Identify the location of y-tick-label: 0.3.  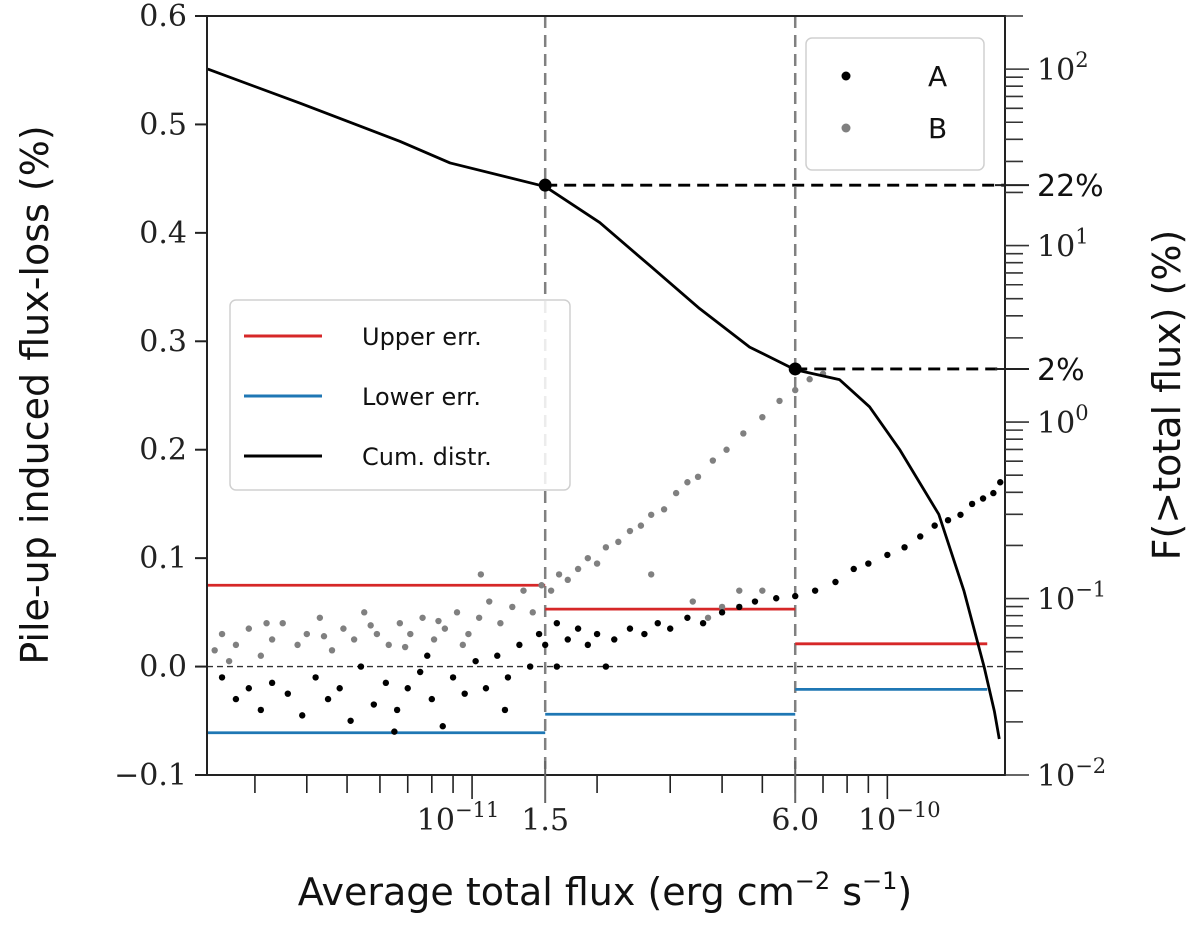
(163, 341).